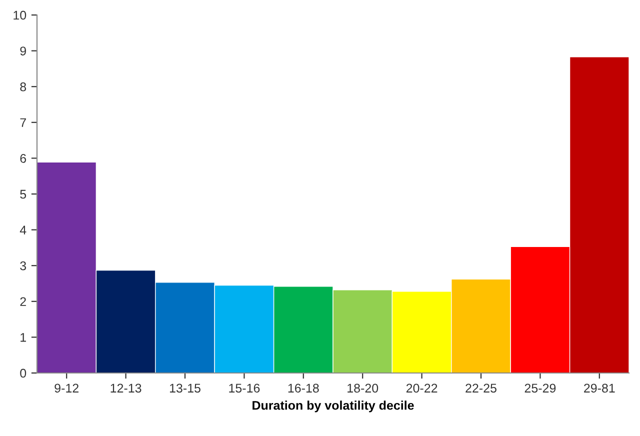 The width and height of the screenshot is (640, 436). Describe the element at coordinates (23, 51) in the screenshot. I see `y-tick-label: 9` at that location.